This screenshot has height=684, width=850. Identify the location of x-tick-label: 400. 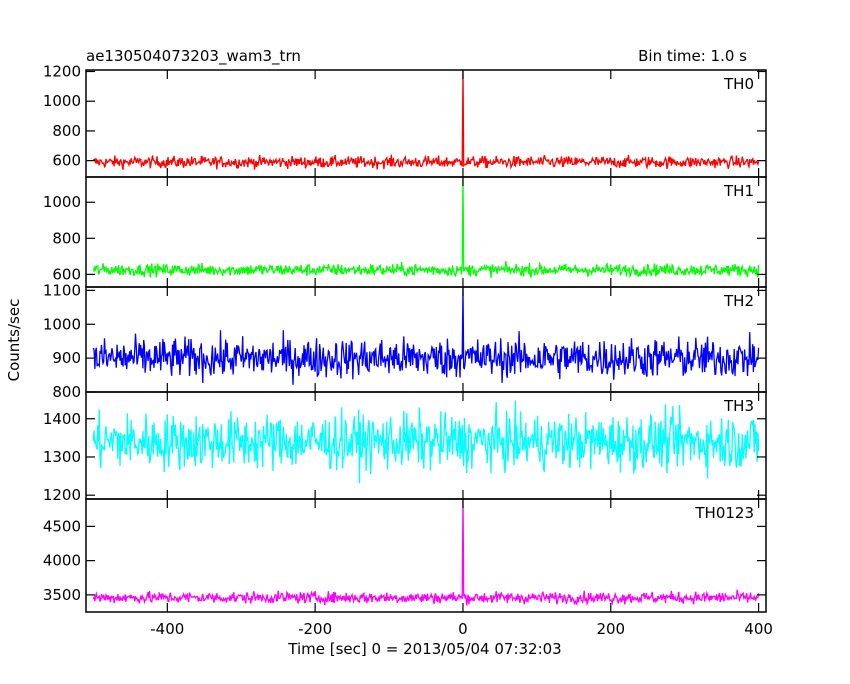
(758, 629).